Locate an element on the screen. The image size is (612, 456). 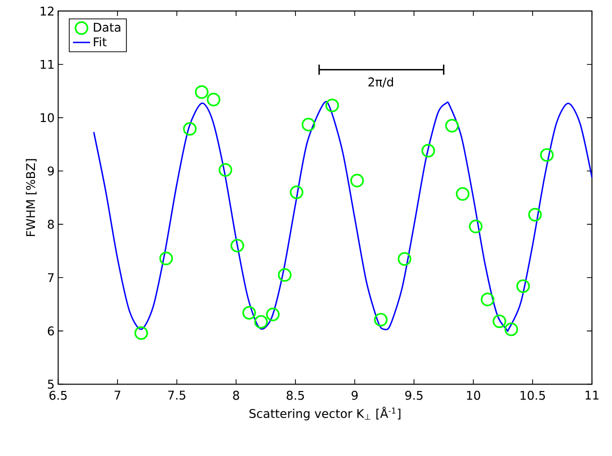
x-tick-label: 7 is located at coordinates (117, 395).